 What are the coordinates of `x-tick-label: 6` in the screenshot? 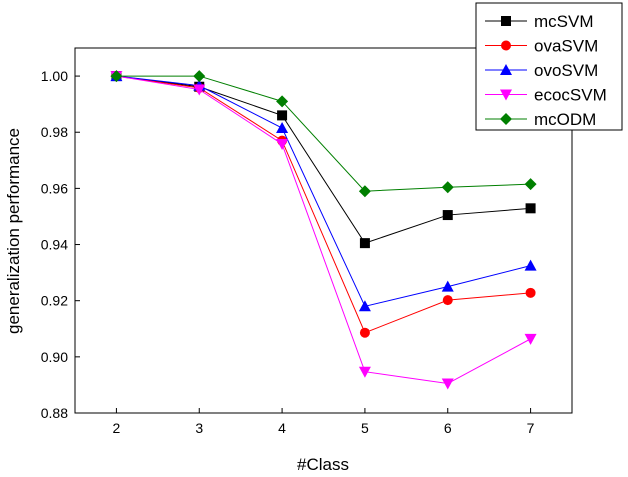 It's located at (448, 428).